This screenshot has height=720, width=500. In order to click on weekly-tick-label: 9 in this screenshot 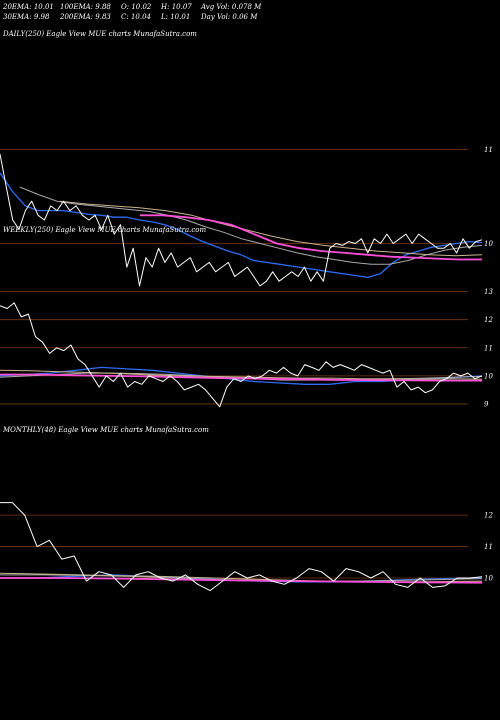, I will do `click(486, 404)`.